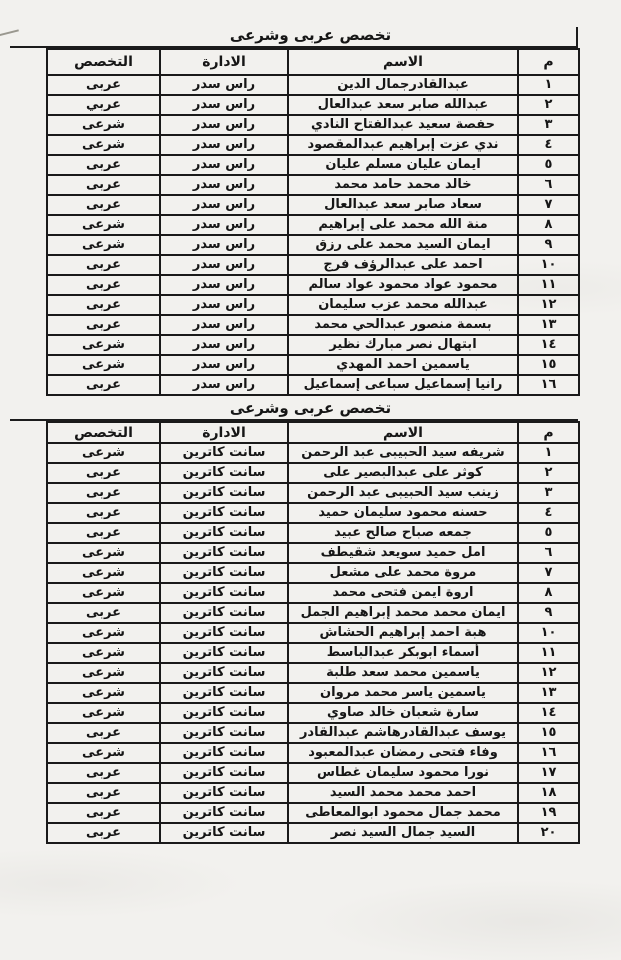 The image size is (621, 960). I want to click on cell-name: نورا محمود سليمان غطاس, so click(403, 773).